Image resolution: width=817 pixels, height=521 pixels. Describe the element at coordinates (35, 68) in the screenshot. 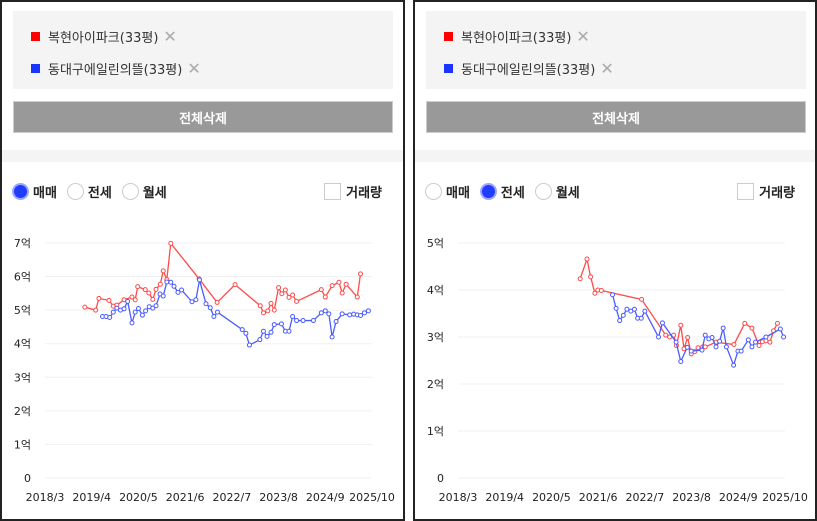

I see `blue-swatch` at that location.